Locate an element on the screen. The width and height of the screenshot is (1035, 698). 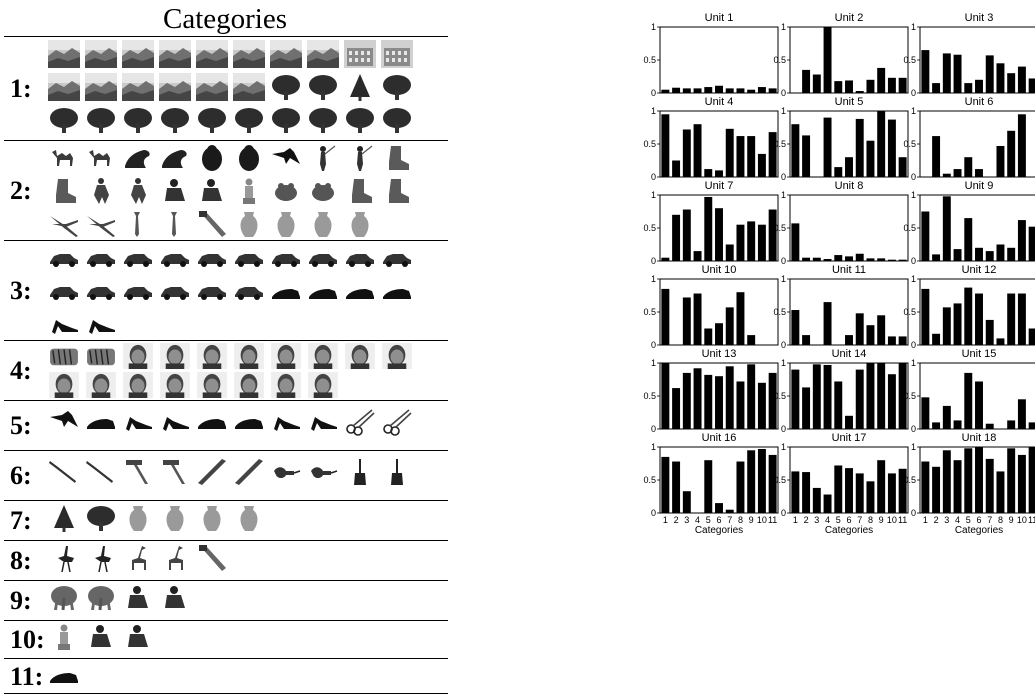
x-tick-label: 8 is located at coordinates (740, 520).